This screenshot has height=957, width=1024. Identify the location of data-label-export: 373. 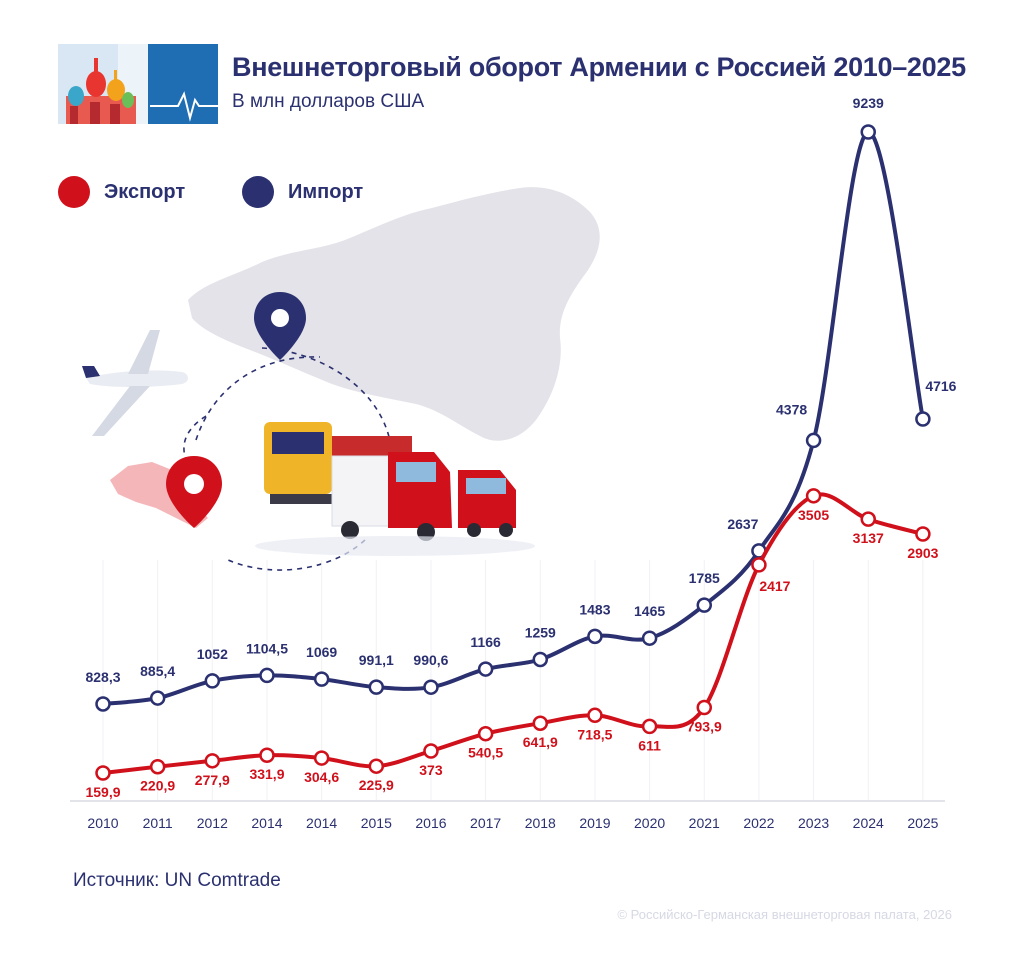
(431, 770).